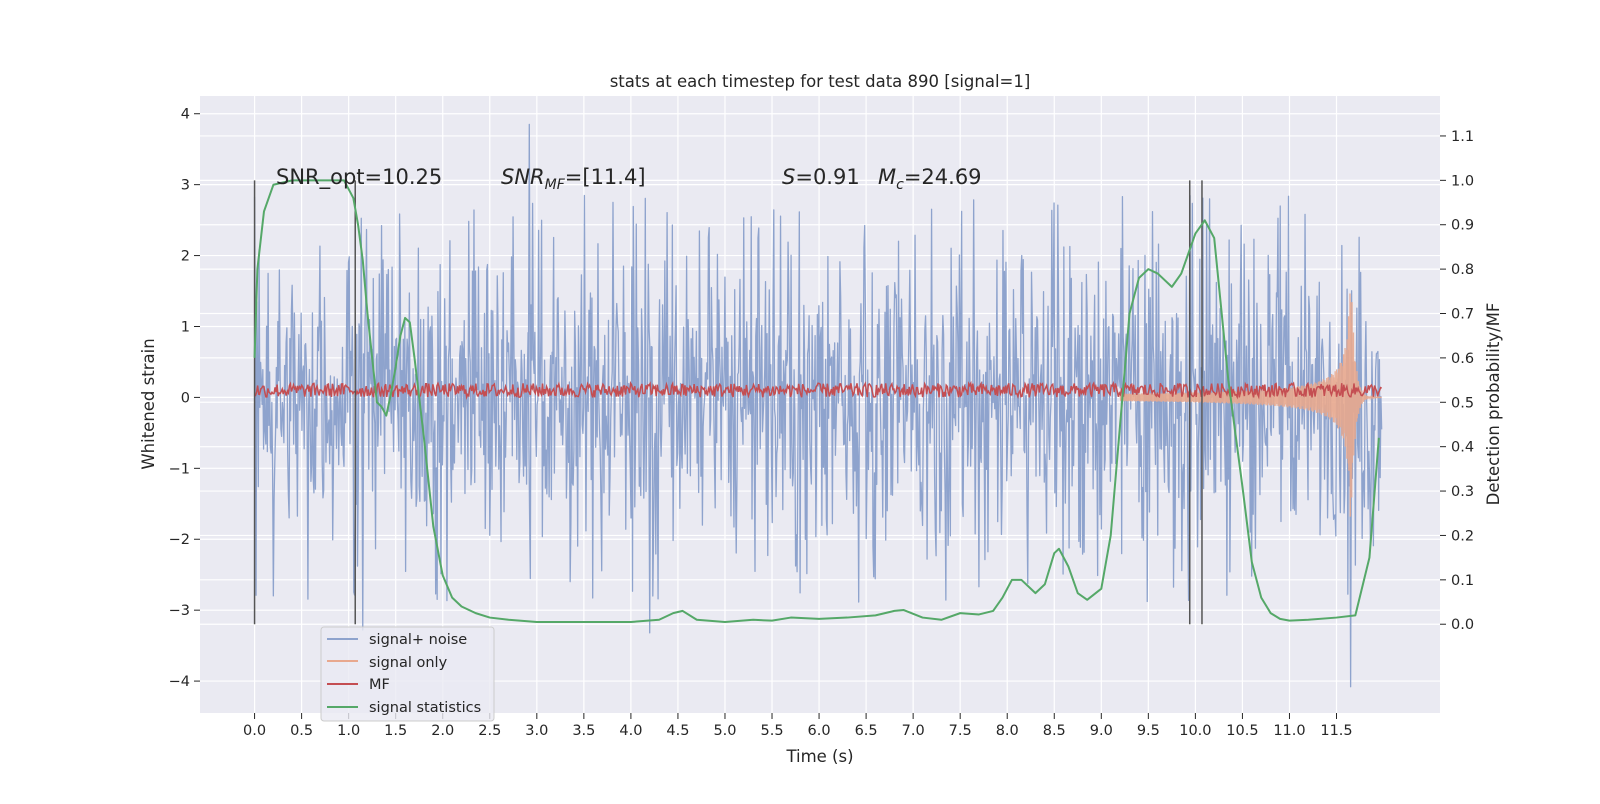 The height and width of the screenshot is (804, 1600). What do you see at coordinates (1457, 381) in the screenshot?
I see `right-y-ticks: 0.0 0.1 0.2 0.3 0.4 0.5 0.6 0.7 0.8 0.9 1.0 1.1` at bounding box center [1457, 381].